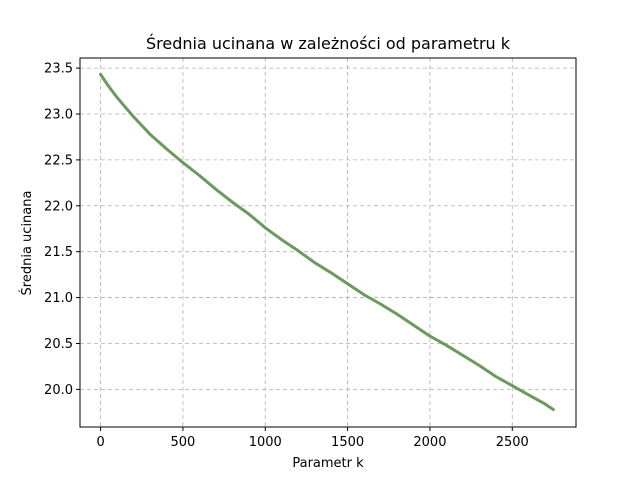 The image size is (640, 480). What do you see at coordinates (512, 442) in the screenshot?
I see `x-tick-label: 2500` at bounding box center [512, 442].